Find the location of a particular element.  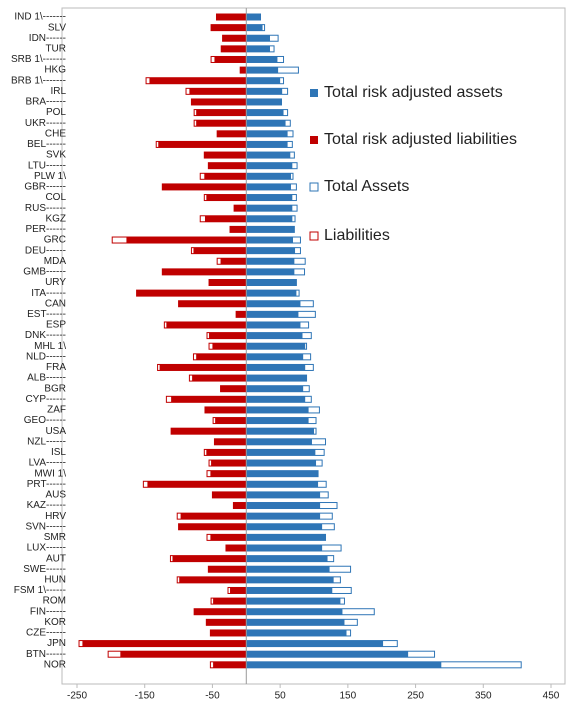

y-tick-label: CHE is located at coordinates (55, 133).